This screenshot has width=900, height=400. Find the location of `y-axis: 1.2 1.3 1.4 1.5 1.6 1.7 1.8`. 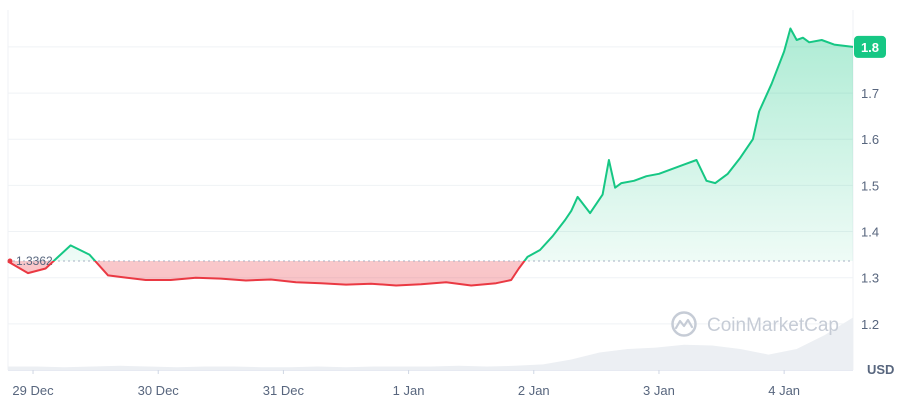

y-axis: 1.2 1.3 1.4 1.5 1.6 1.7 1.8 is located at coordinates (870, 186).